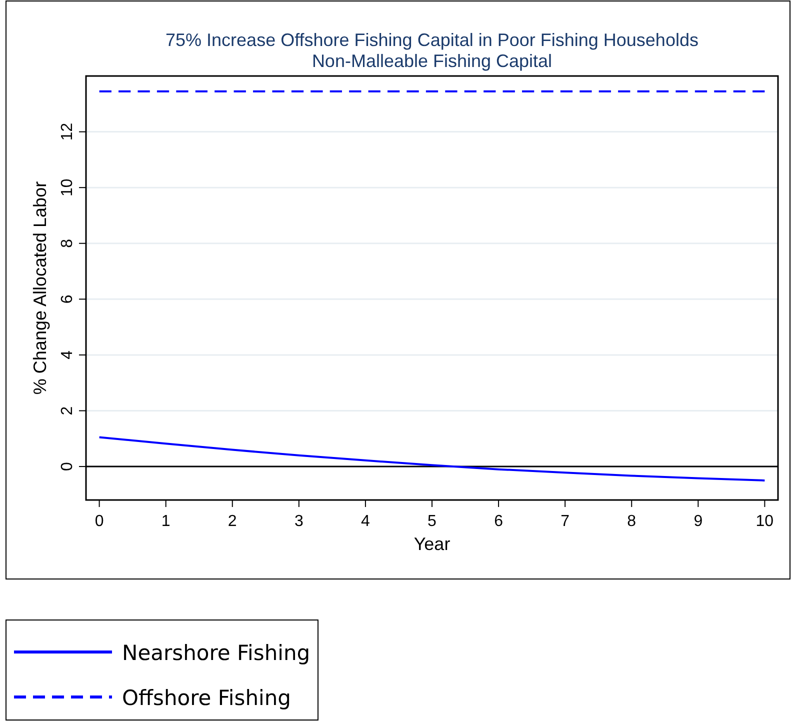 This screenshot has width=793, height=721. I want to click on y-tick-label: 4, so click(67, 355).